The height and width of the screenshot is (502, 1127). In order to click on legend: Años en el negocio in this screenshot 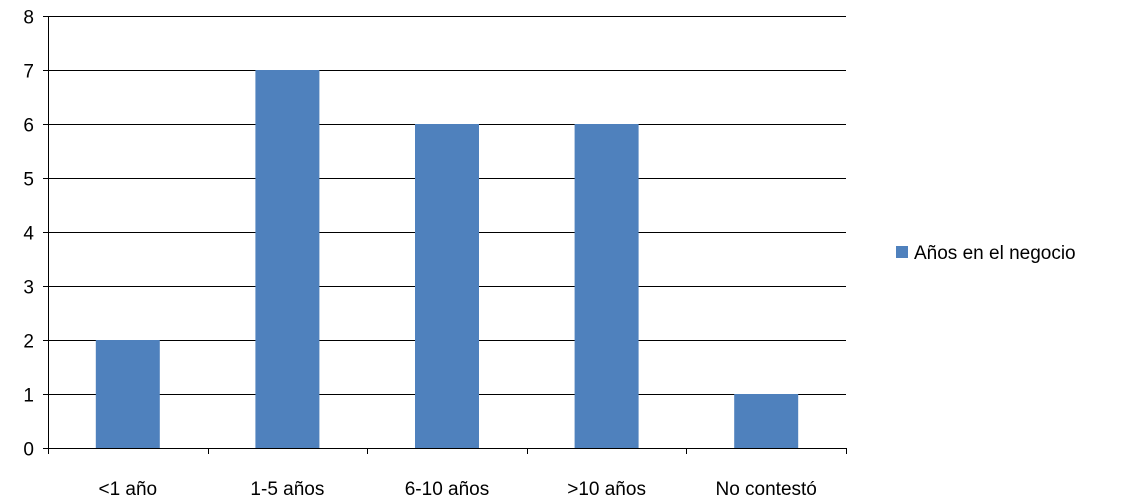, I will do `click(986, 253)`.